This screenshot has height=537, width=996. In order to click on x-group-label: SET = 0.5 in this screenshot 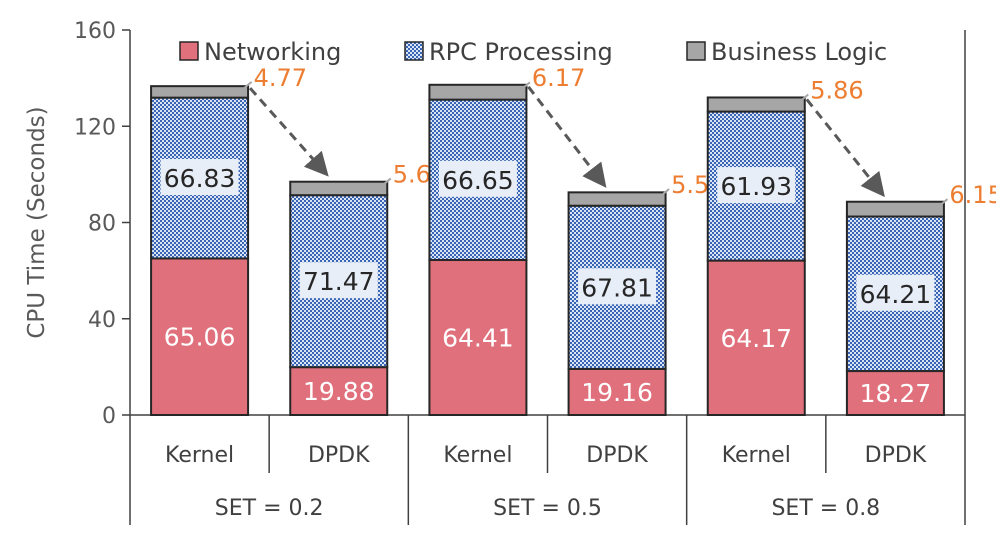, I will do `click(547, 508)`.